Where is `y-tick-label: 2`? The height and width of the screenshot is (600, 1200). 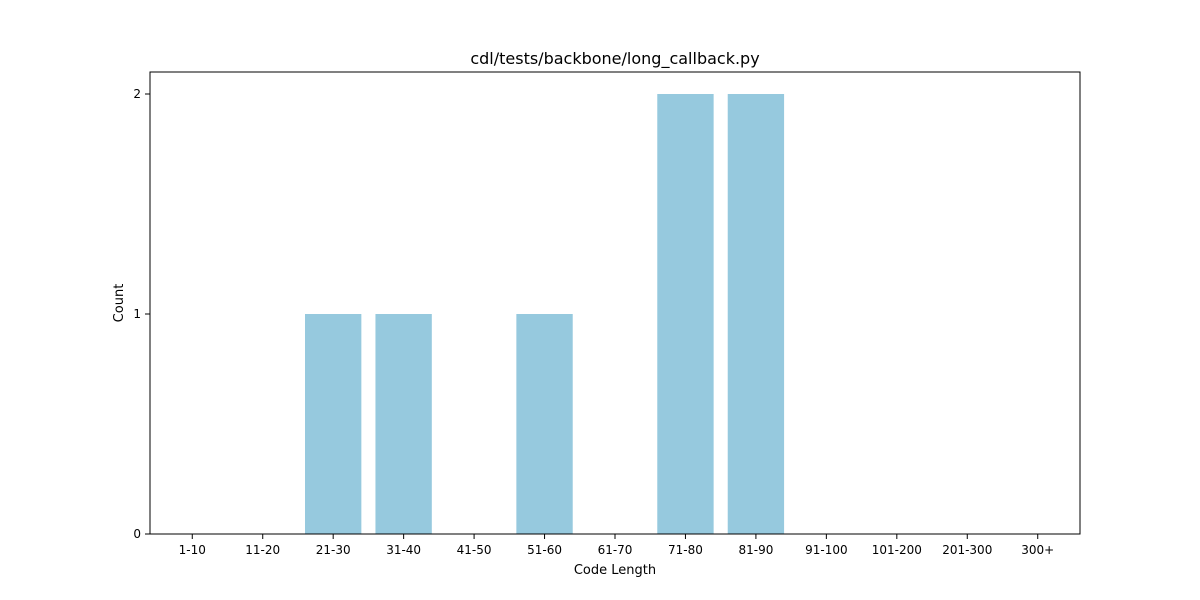 y-tick-label: 2 is located at coordinates (137, 94).